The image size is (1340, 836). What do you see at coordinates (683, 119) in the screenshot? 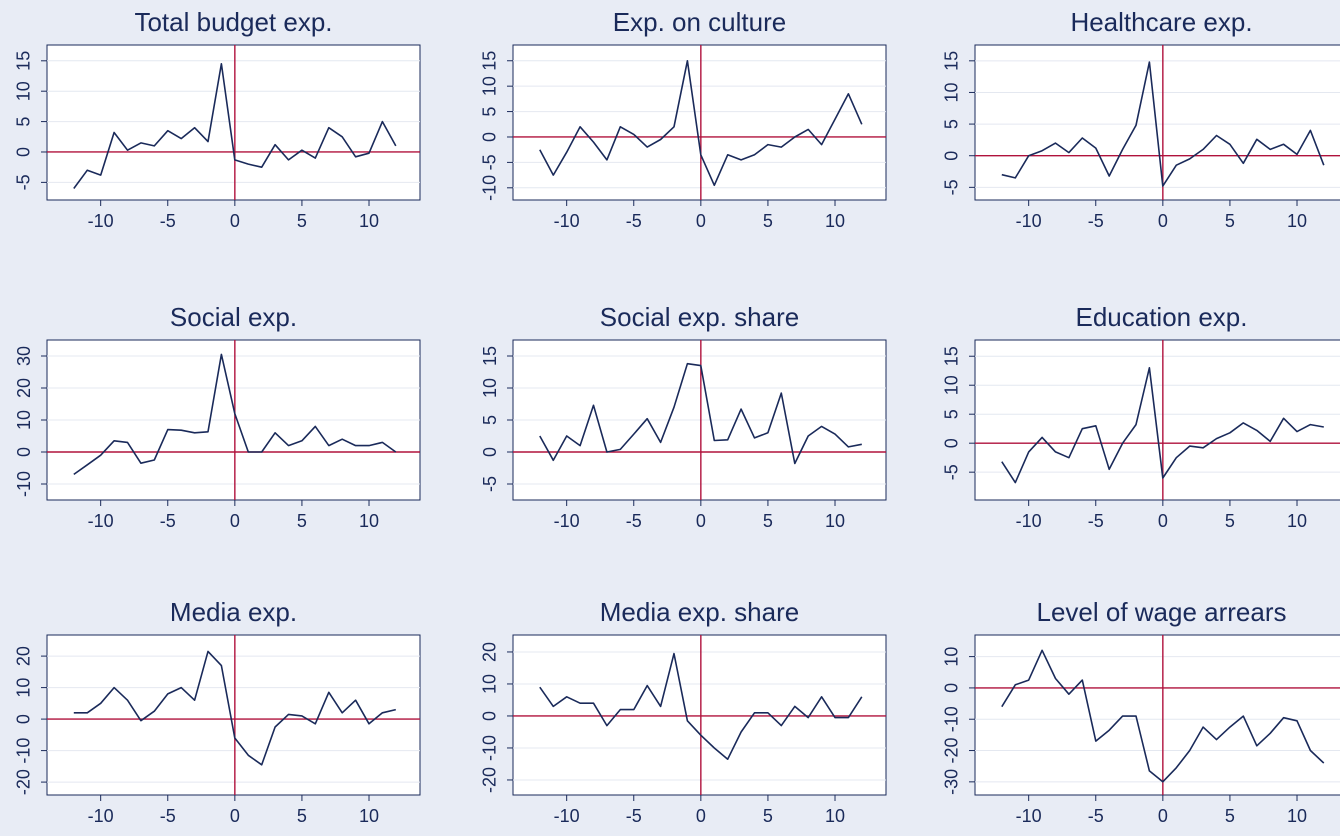
I see `panel: Exp. on culture -10 -5 0 5 10 15 -10 -5 0 5 10` at bounding box center [683, 119].